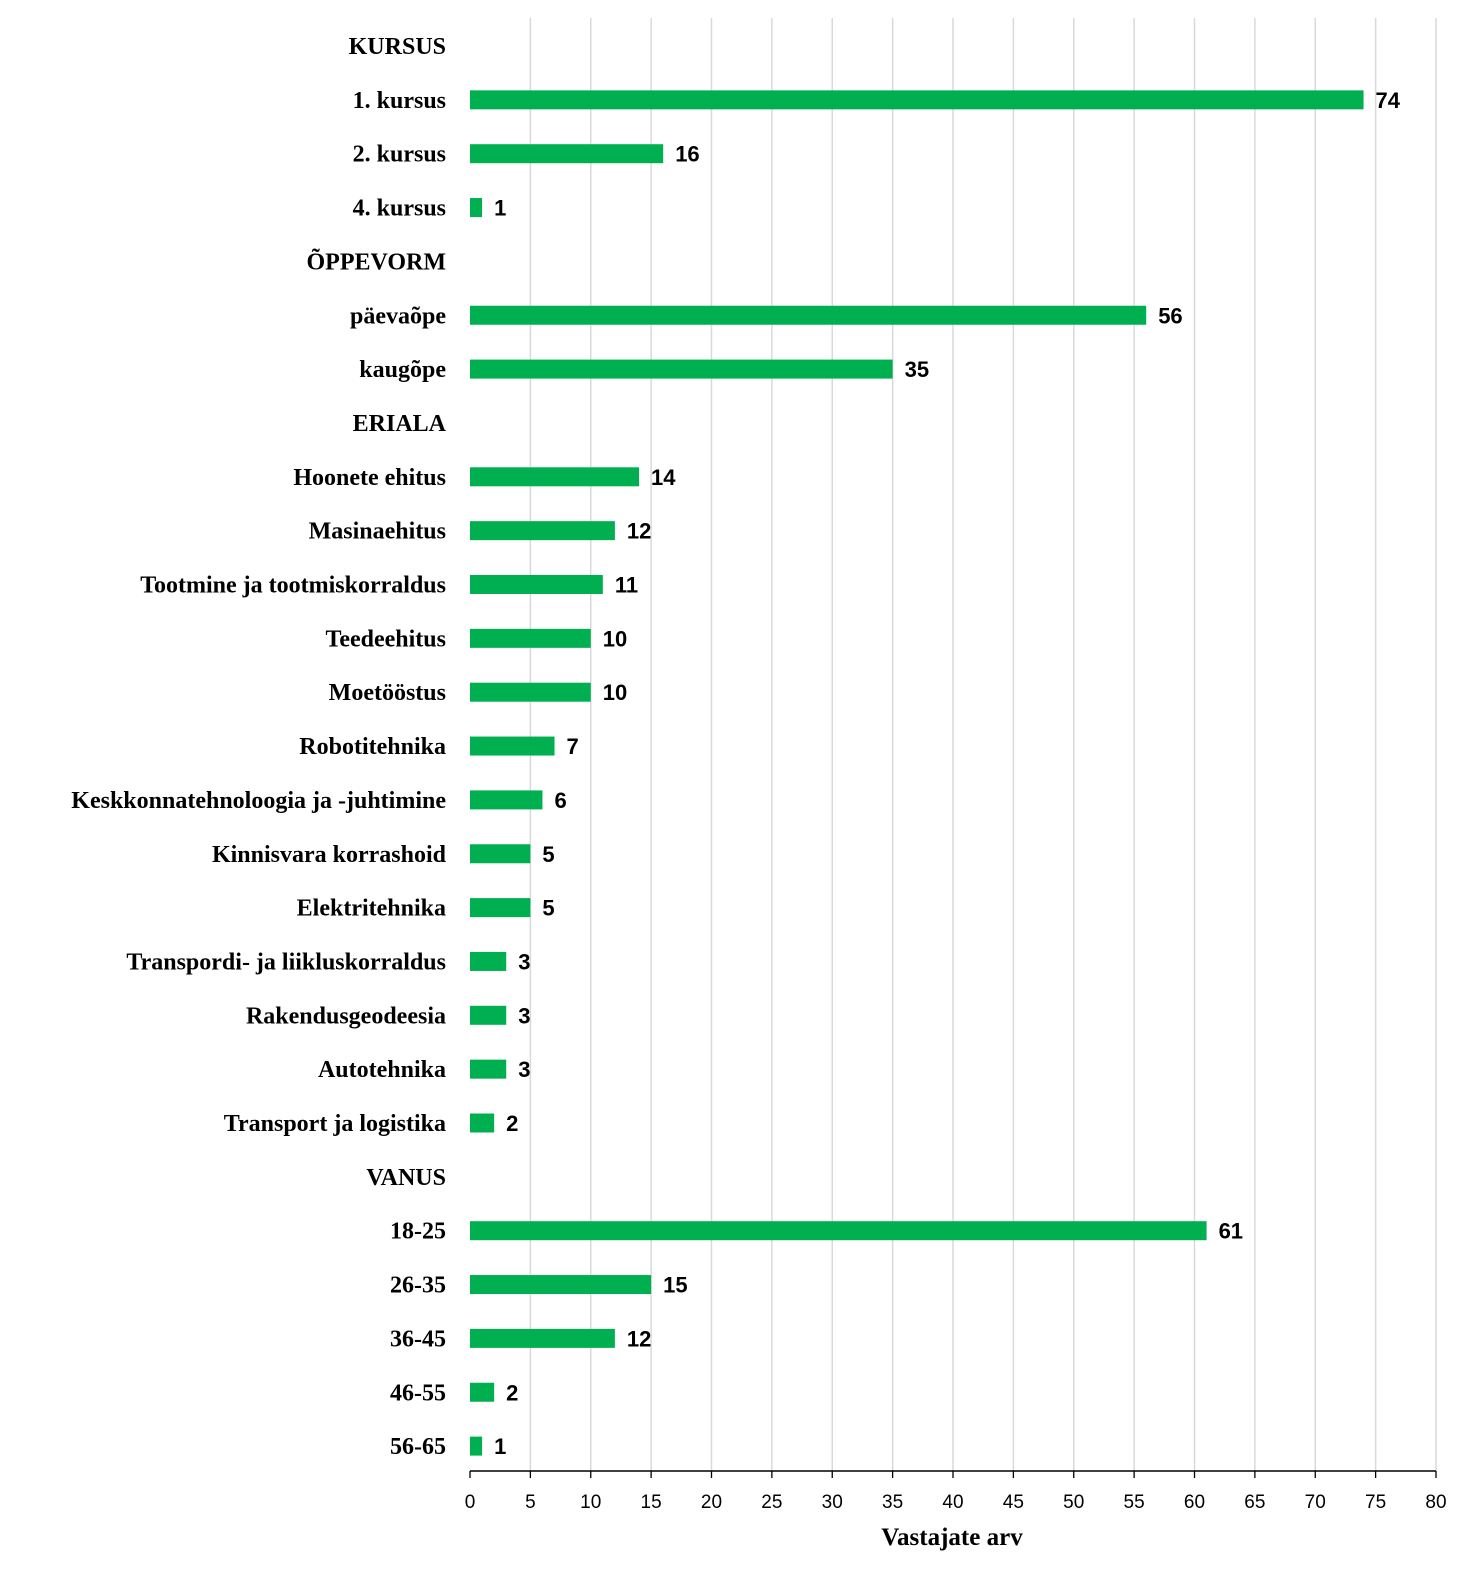 This screenshot has height=1577, width=1470. I want to click on x-tick-label: 20, so click(711, 1502).